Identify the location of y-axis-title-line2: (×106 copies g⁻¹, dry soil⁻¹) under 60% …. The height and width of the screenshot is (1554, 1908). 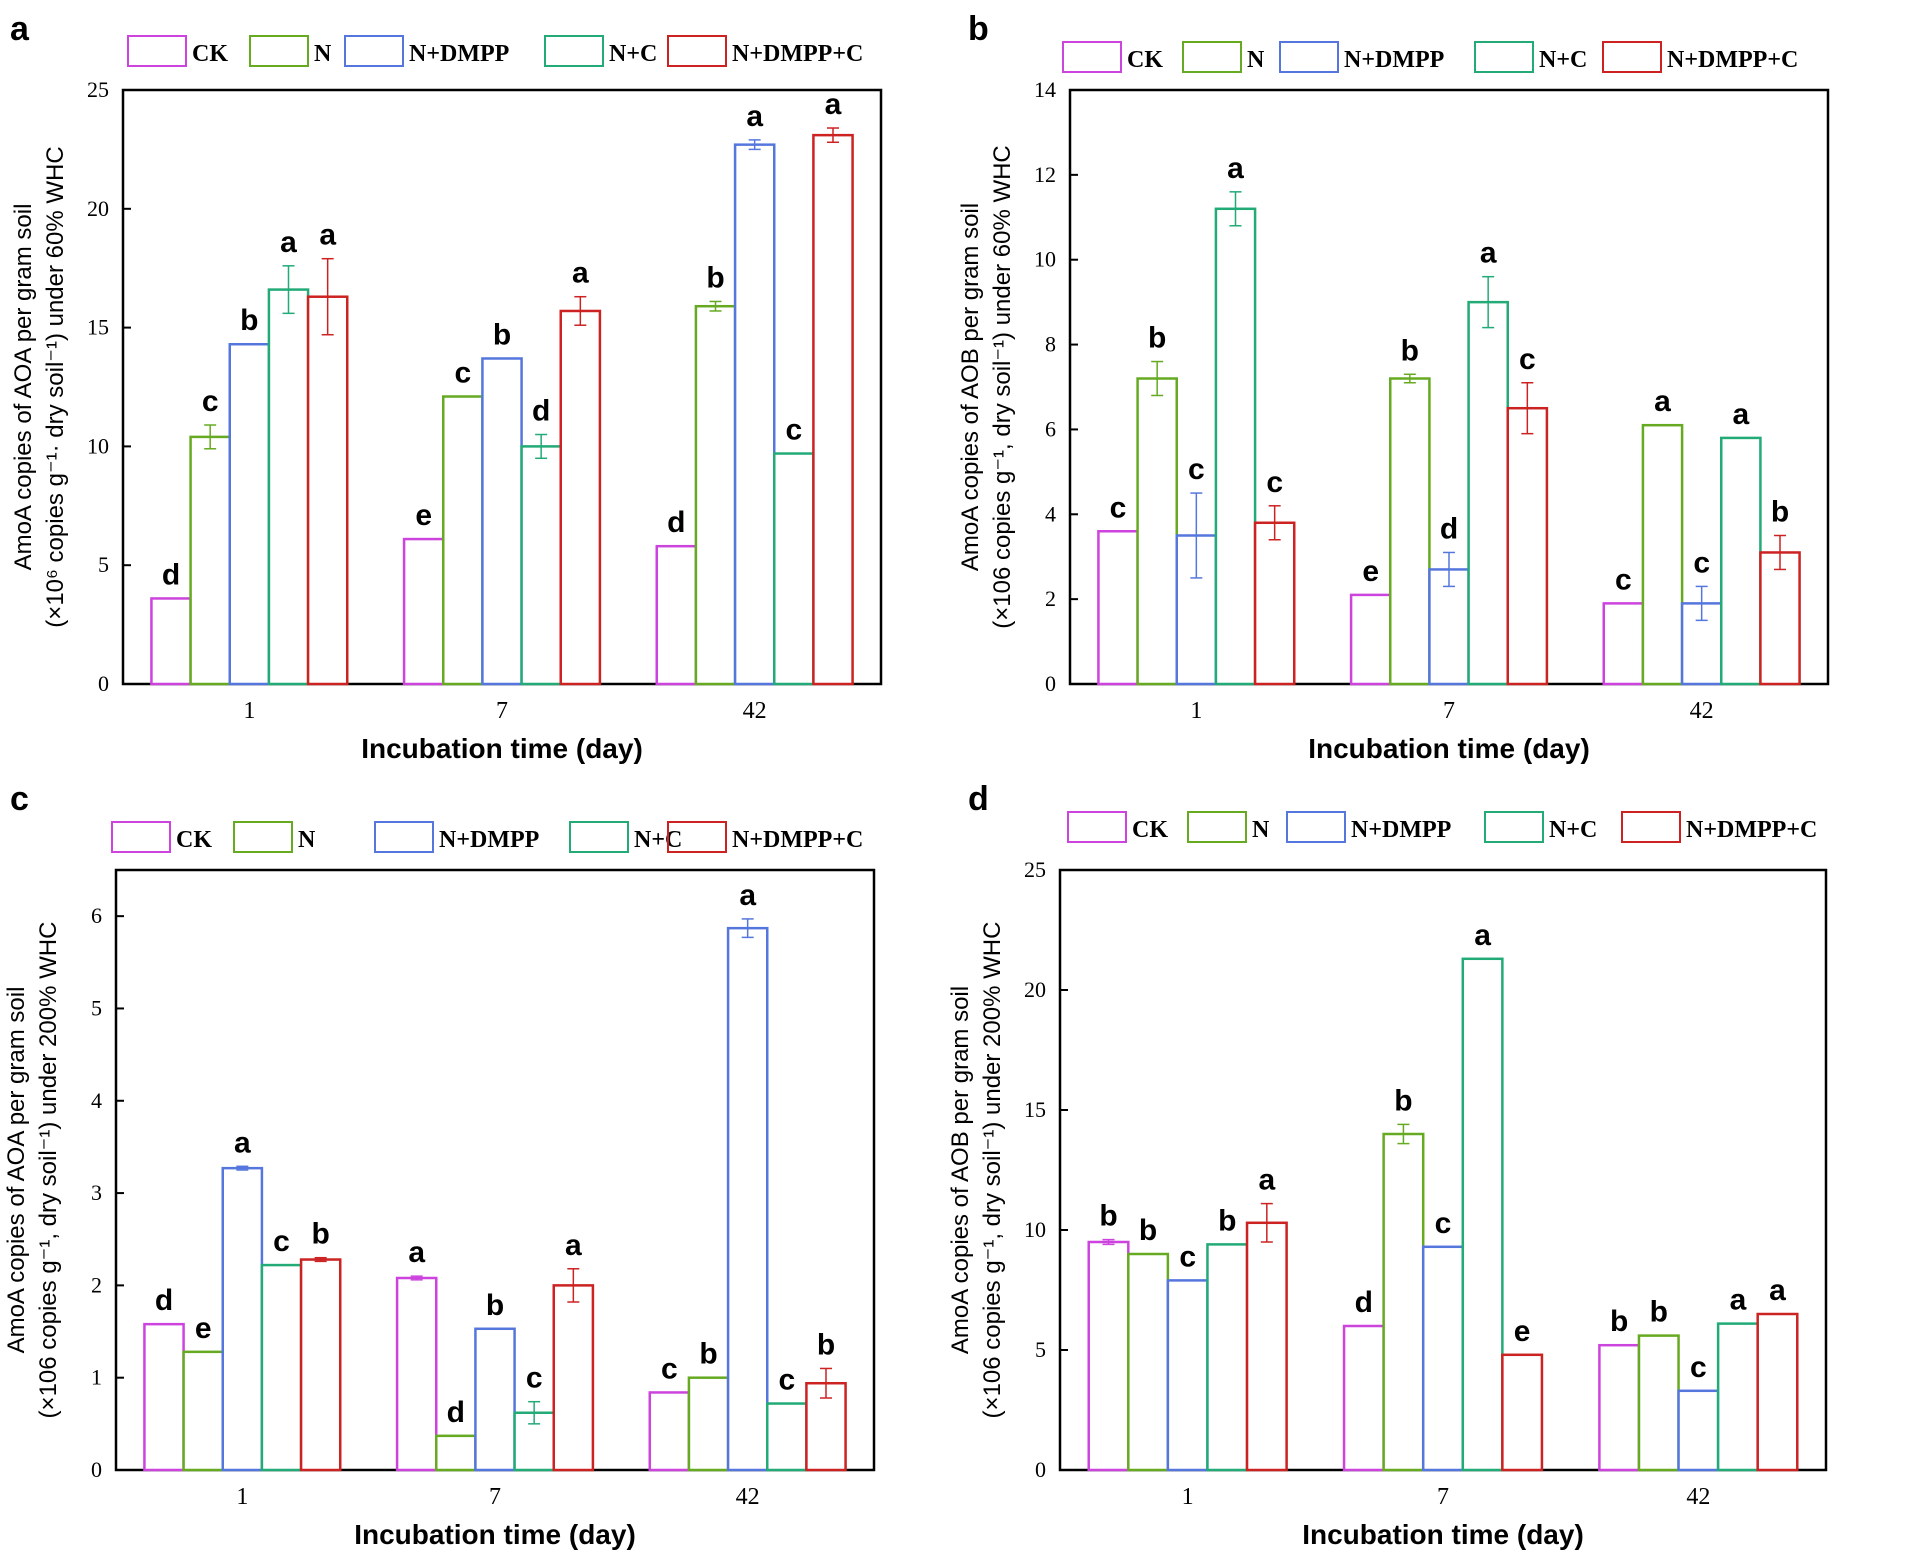
(1002, 387).